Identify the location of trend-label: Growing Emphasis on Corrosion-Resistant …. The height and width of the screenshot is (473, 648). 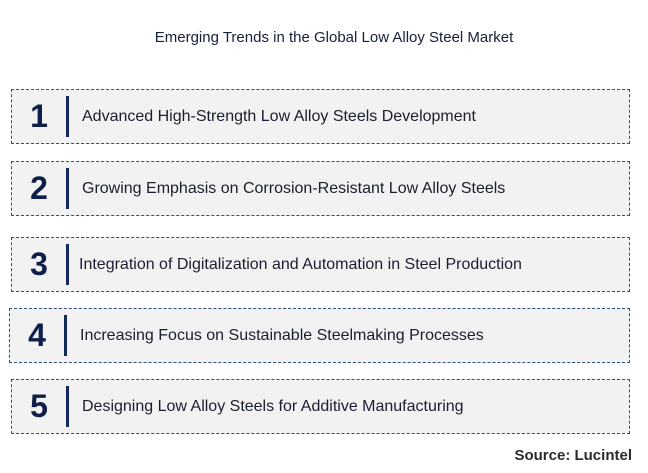
(294, 188).